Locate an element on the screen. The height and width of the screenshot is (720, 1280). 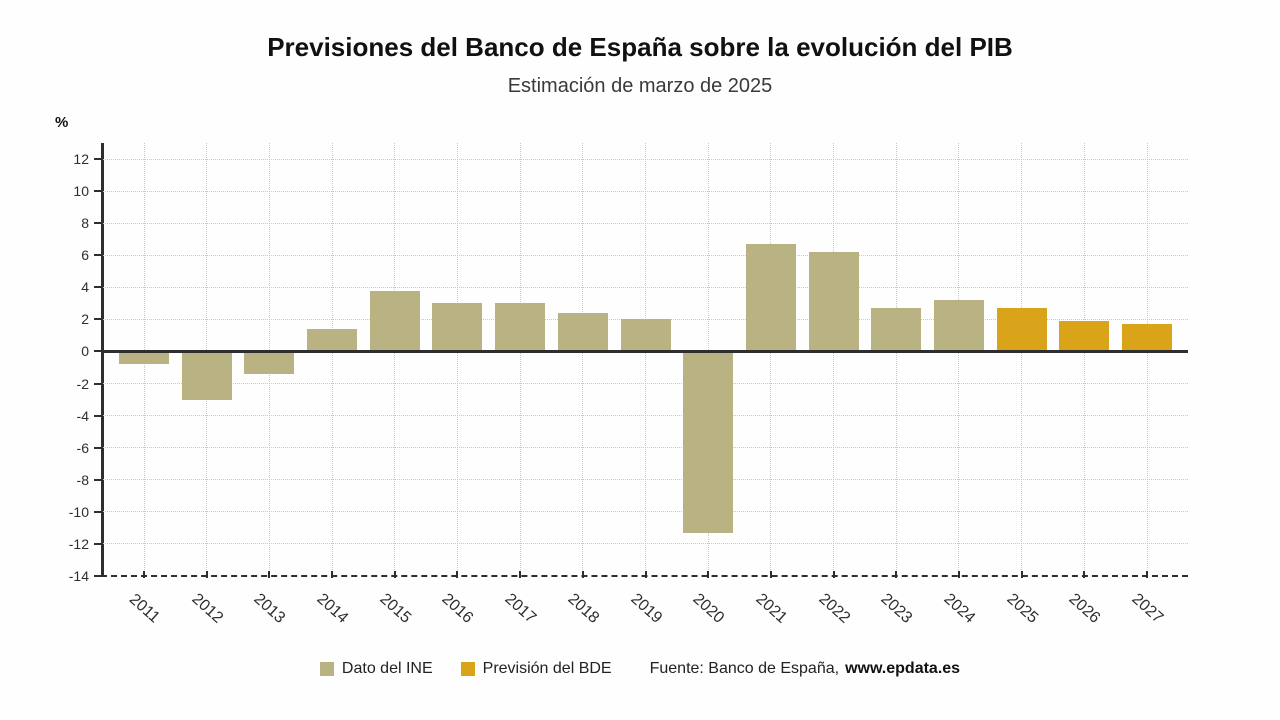
source-site: www.epdata.es is located at coordinates (903, 668).